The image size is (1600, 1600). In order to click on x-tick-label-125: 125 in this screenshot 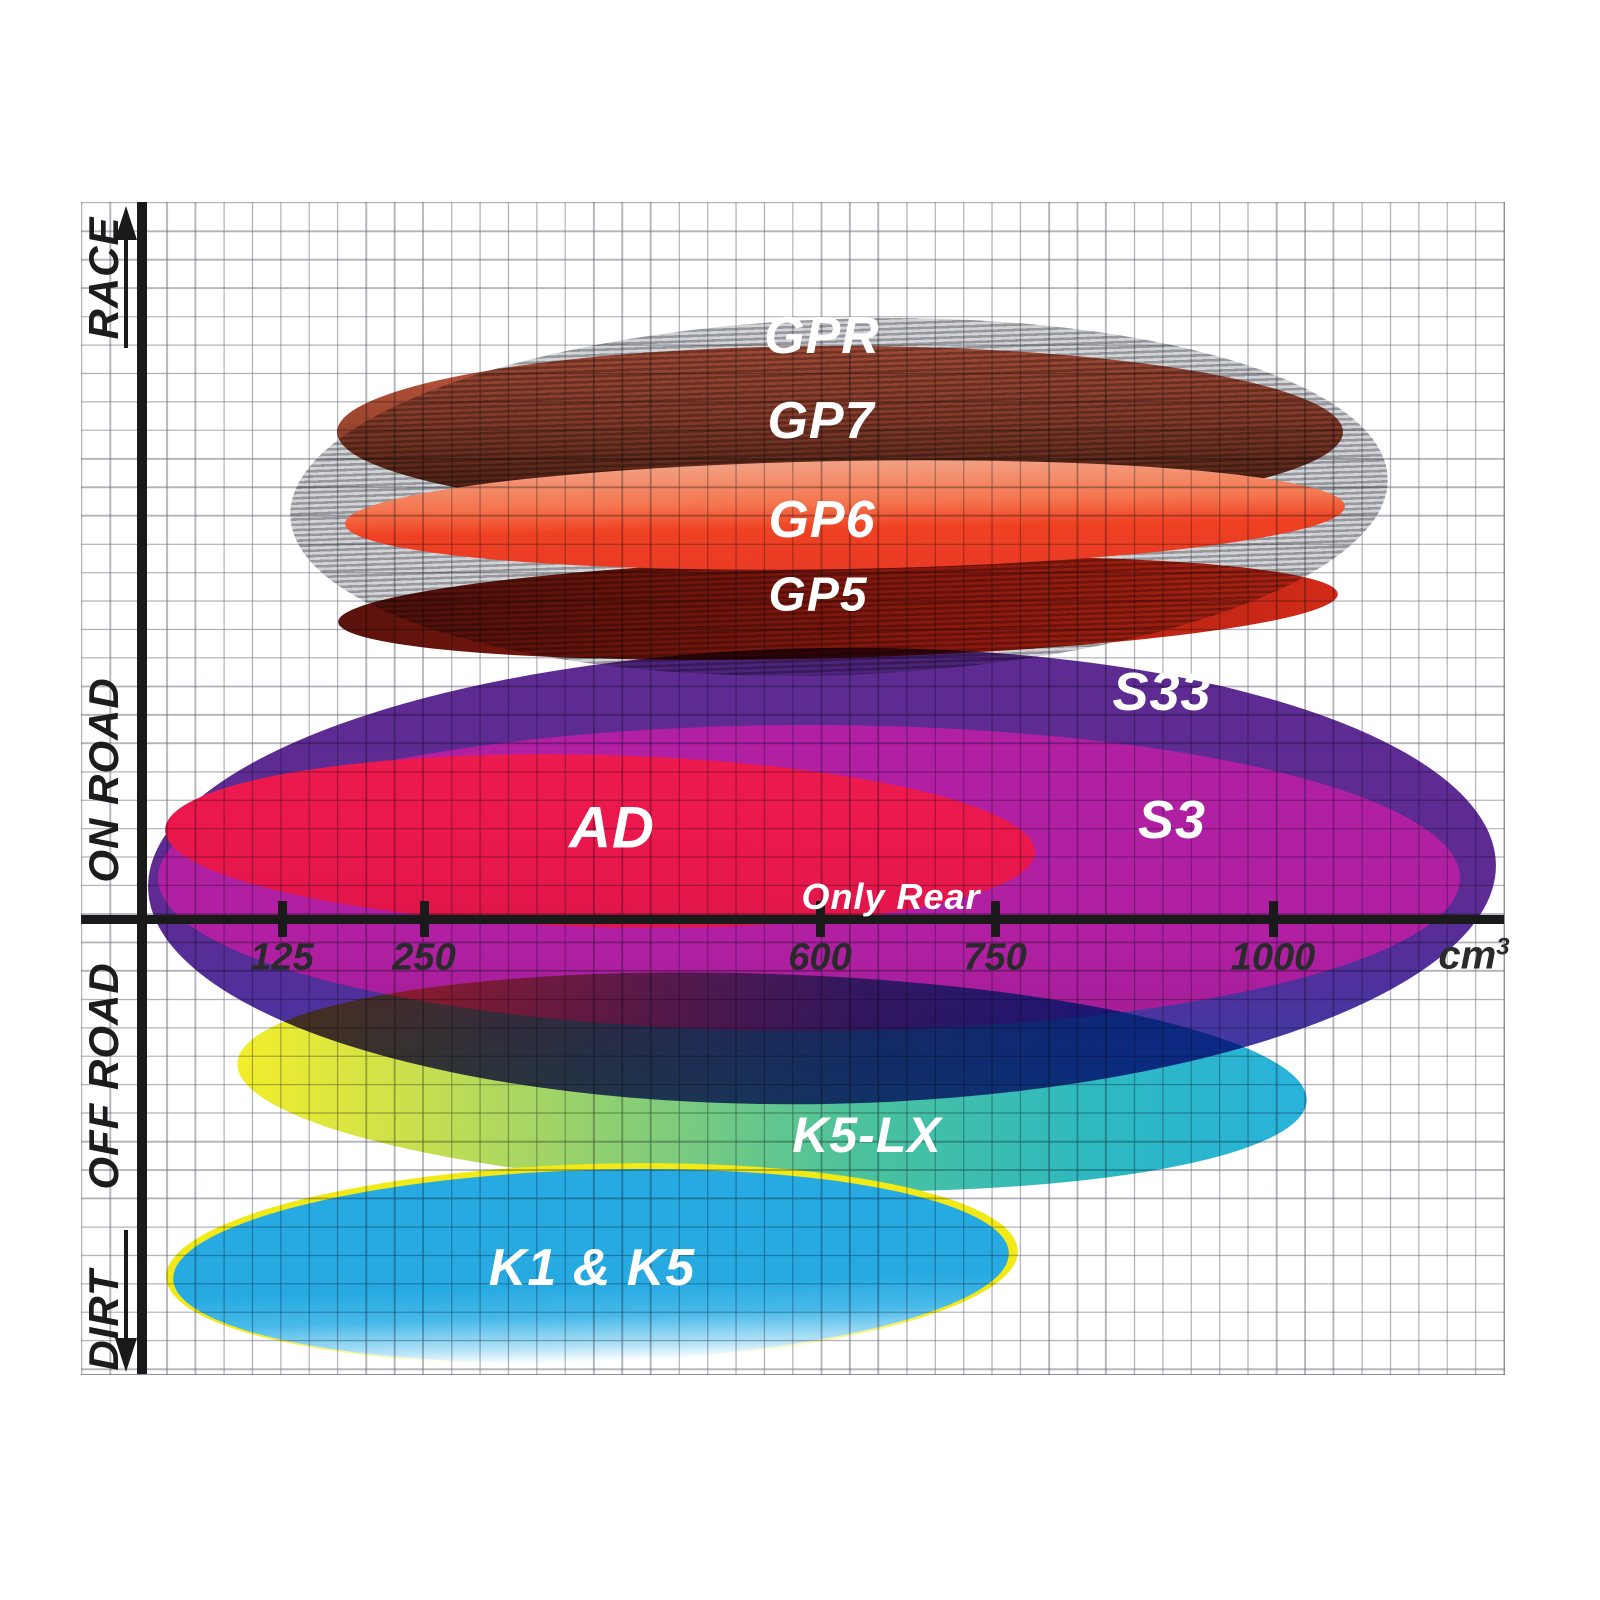, I will do `click(282, 957)`.